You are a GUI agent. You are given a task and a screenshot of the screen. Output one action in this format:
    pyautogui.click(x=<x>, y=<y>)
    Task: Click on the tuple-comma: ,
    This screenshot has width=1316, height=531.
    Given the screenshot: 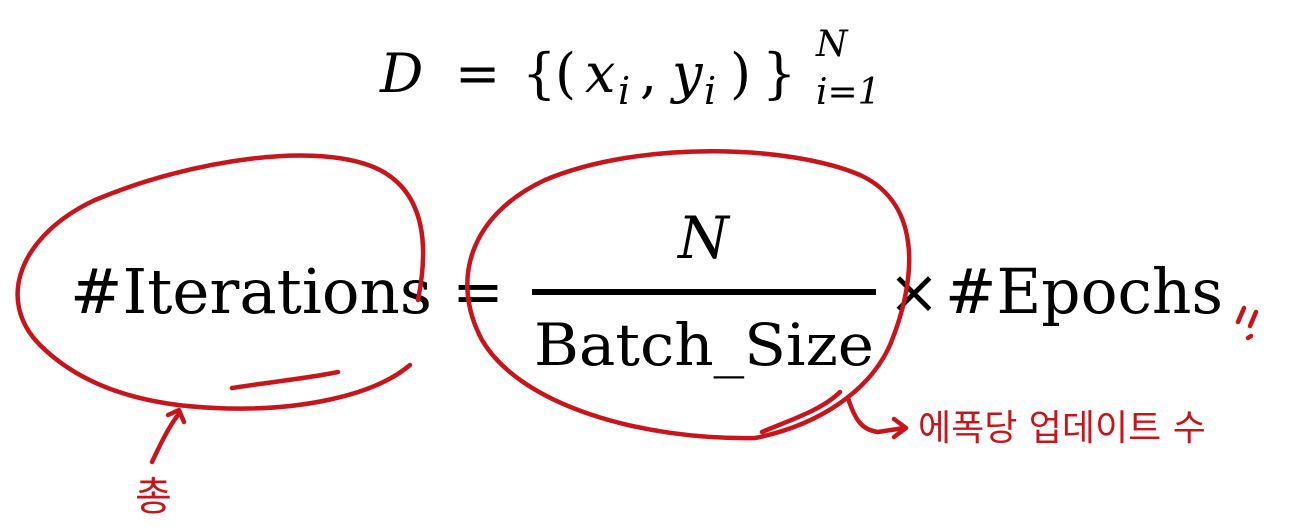 What is the action you would take?
    pyautogui.click(x=648, y=73)
    